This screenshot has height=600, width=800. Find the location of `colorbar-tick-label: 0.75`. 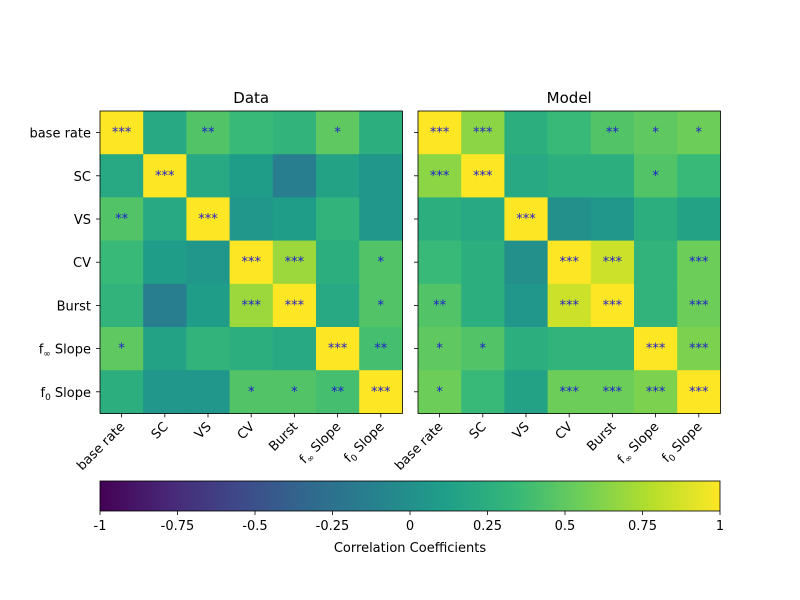

colorbar-tick-label: 0.75 is located at coordinates (642, 526).